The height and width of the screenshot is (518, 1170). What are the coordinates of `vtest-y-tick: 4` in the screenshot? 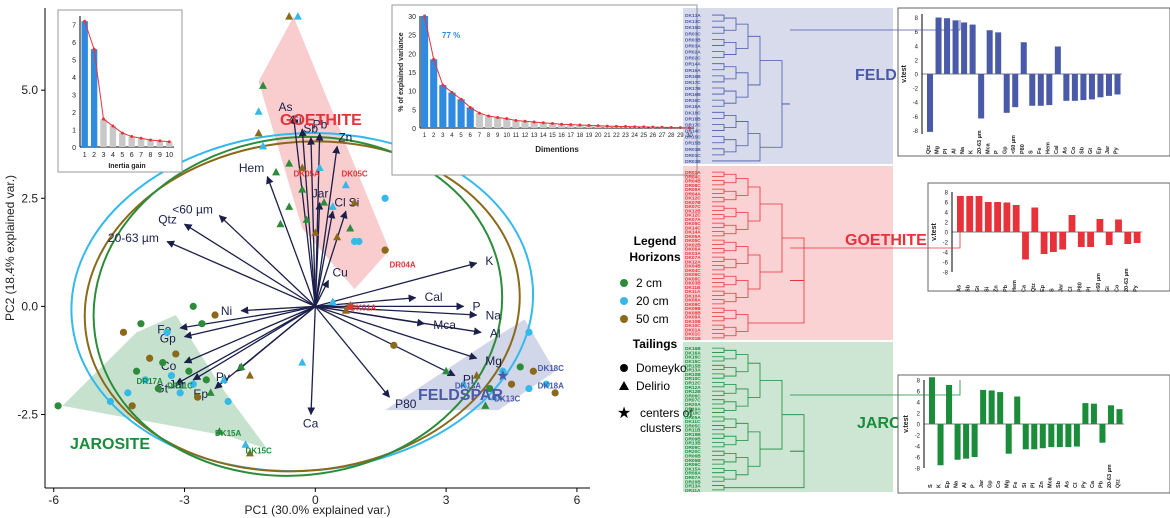 It's located at (917, 47).